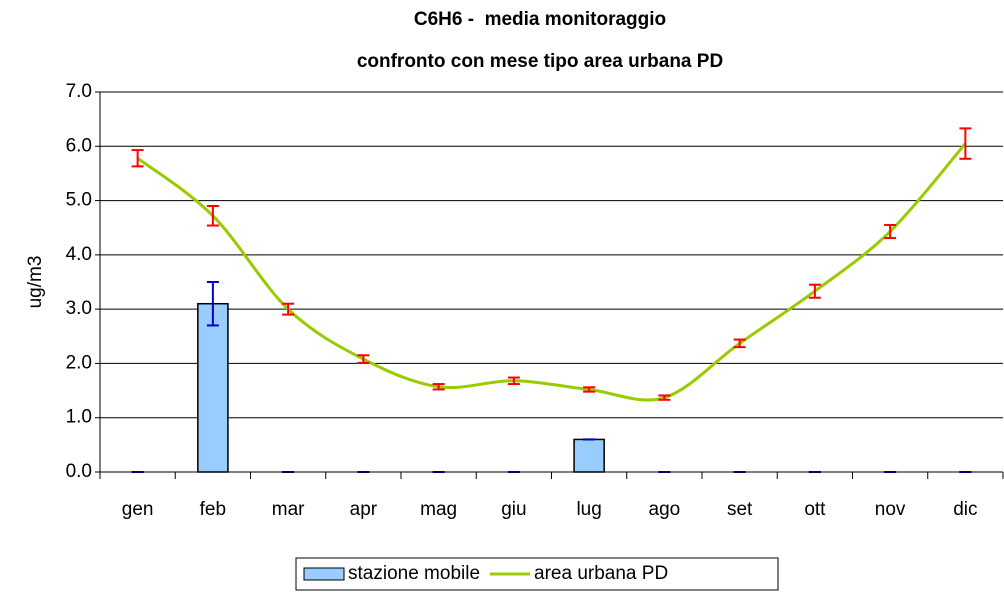 This screenshot has height=592, width=1004. What do you see at coordinates (79, 254) in the screenshot?
I see `y-tick-label: 4.0` at bounding box center [79, 254].